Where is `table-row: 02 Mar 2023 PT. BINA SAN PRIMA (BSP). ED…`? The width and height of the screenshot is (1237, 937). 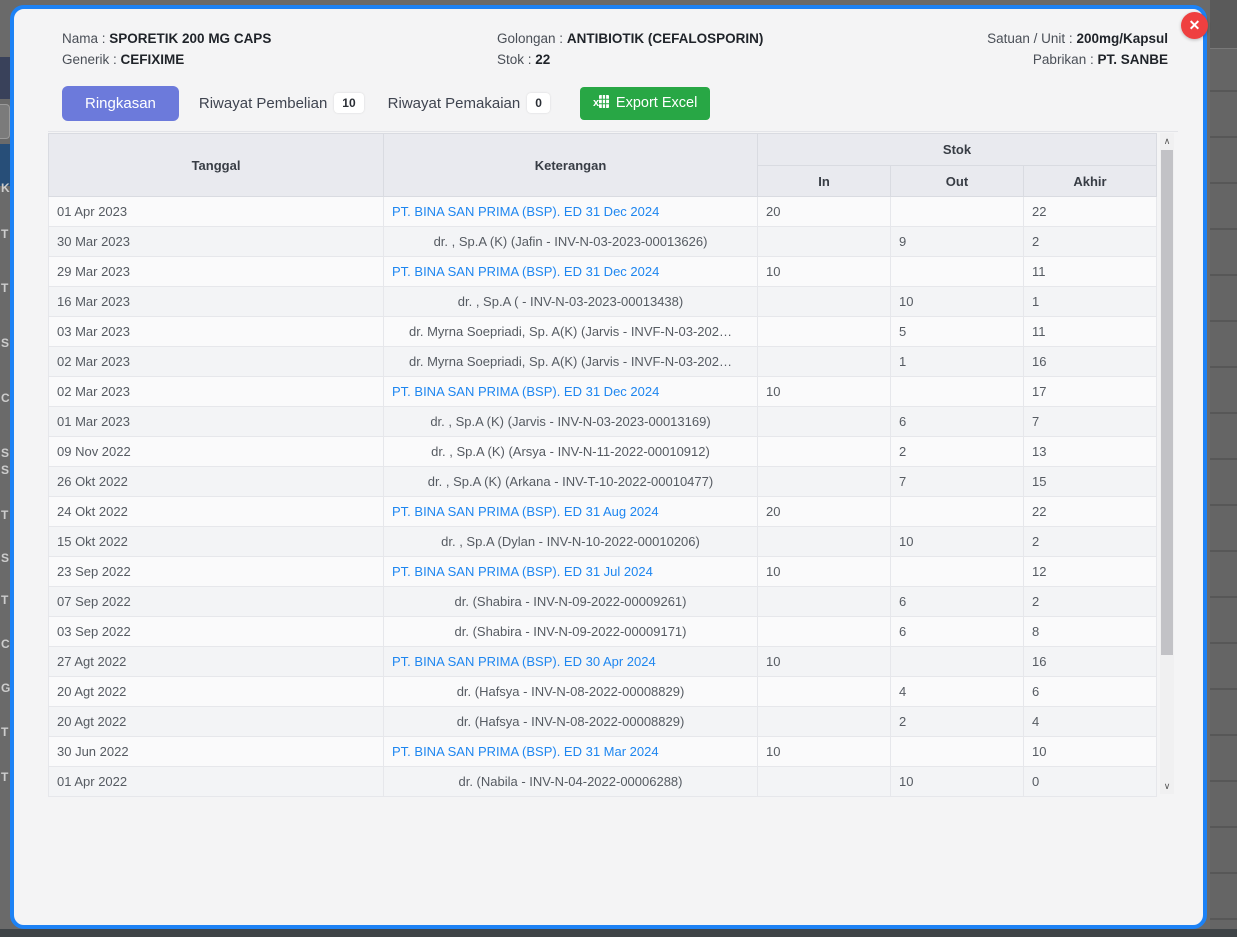 table-row: 02 Mar 2023 PT. BINA SAN PRIMA (BSP). ED… is located at coordinates (602, 391).